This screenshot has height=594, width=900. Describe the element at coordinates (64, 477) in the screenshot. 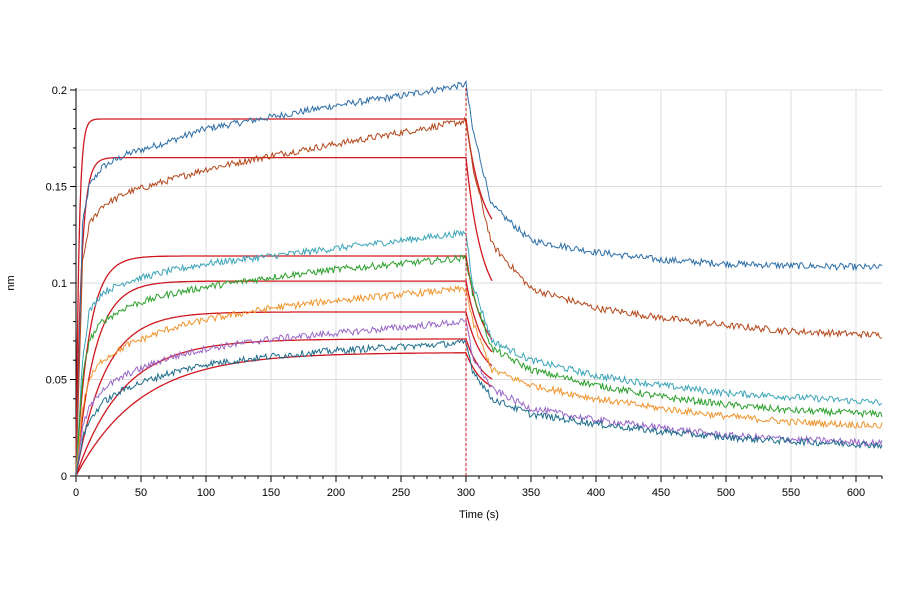

I see `y-tick-label: 0` at that location.